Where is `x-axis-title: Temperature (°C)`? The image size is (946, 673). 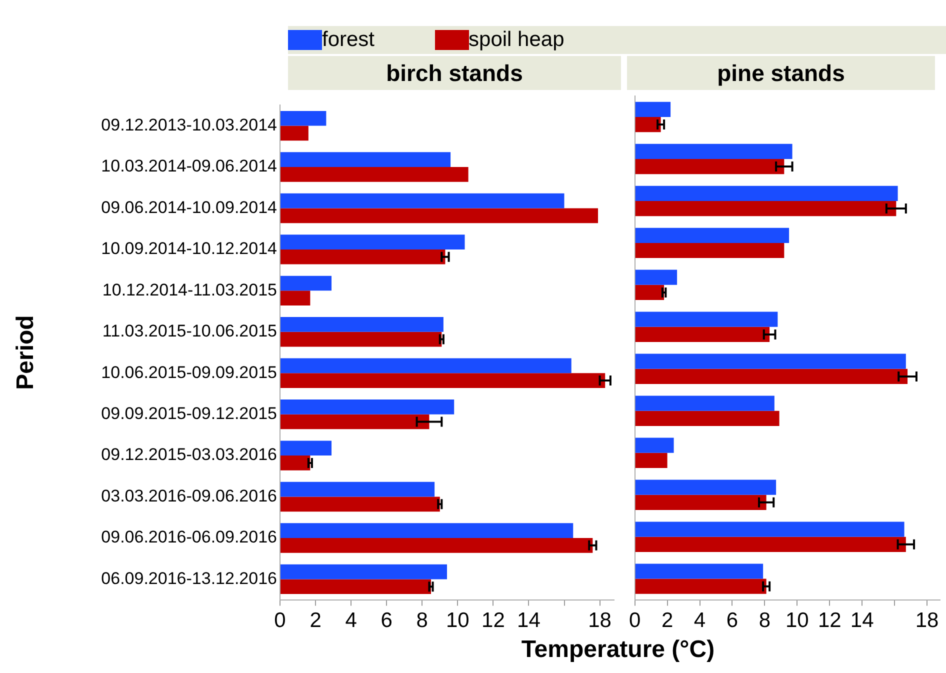 x-axis-title: Temperature (°C) is located at coordinates (618, 650).